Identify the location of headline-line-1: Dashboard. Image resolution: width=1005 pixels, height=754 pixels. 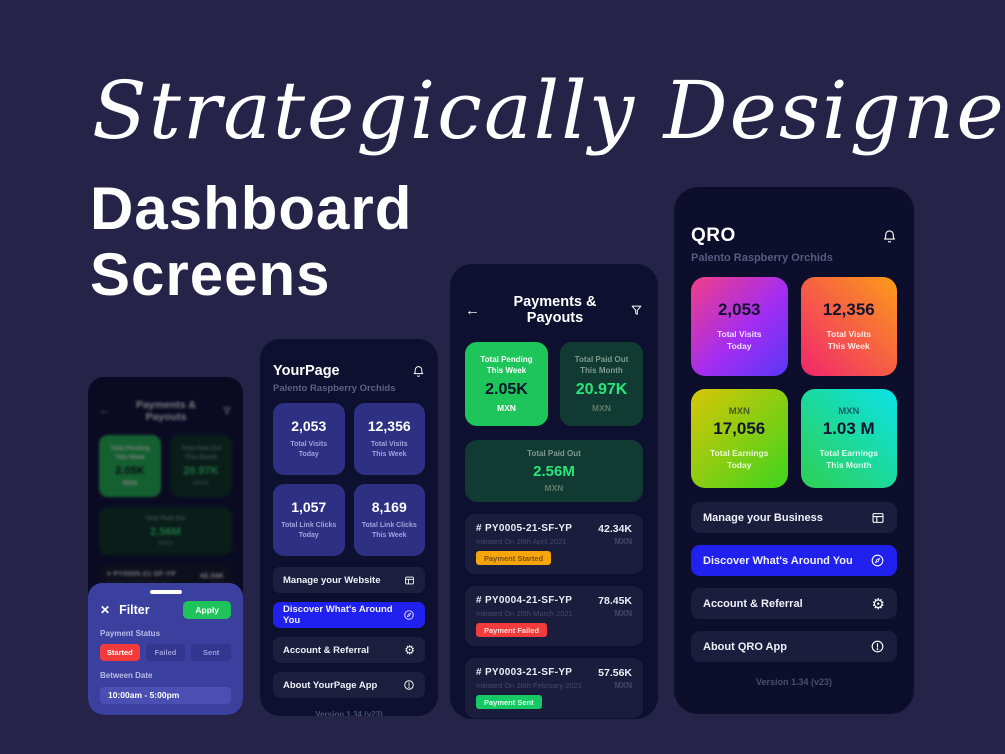
(251, 208).